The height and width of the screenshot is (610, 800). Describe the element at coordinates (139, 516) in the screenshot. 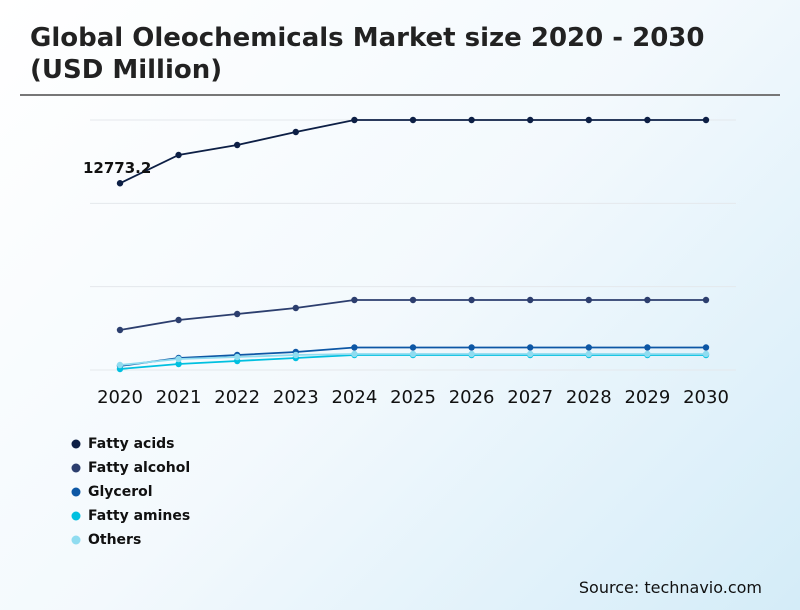

I see `legend-label: Fatty amines` at that location.